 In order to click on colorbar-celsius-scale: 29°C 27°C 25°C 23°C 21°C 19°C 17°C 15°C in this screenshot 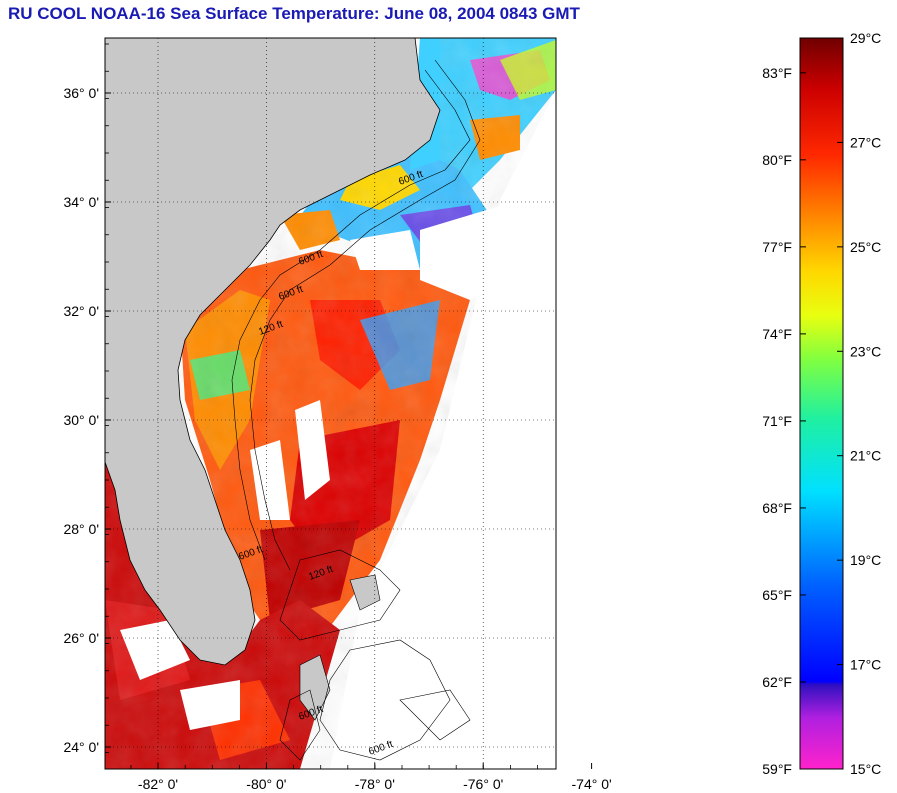, I will do `click(859, 403)`.